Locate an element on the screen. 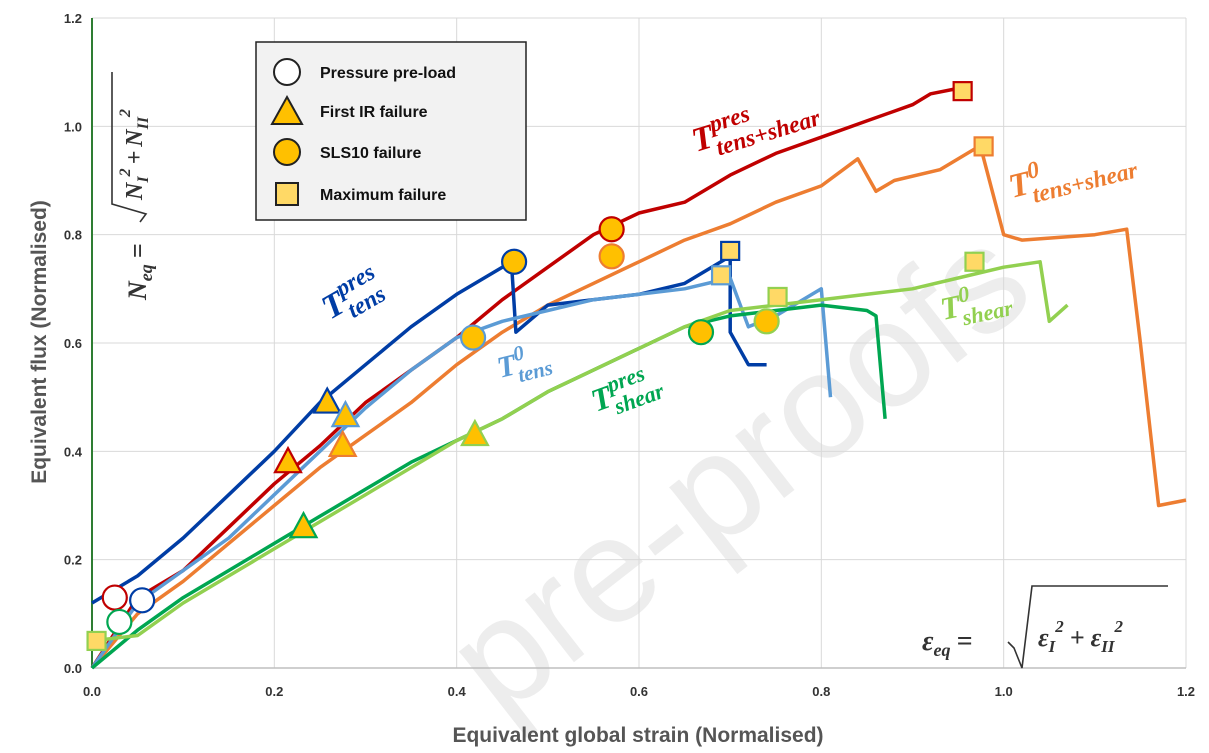 The image size is (1209, 753). formula-eeq-t2: 2 is located at coordinates (1059, 626).